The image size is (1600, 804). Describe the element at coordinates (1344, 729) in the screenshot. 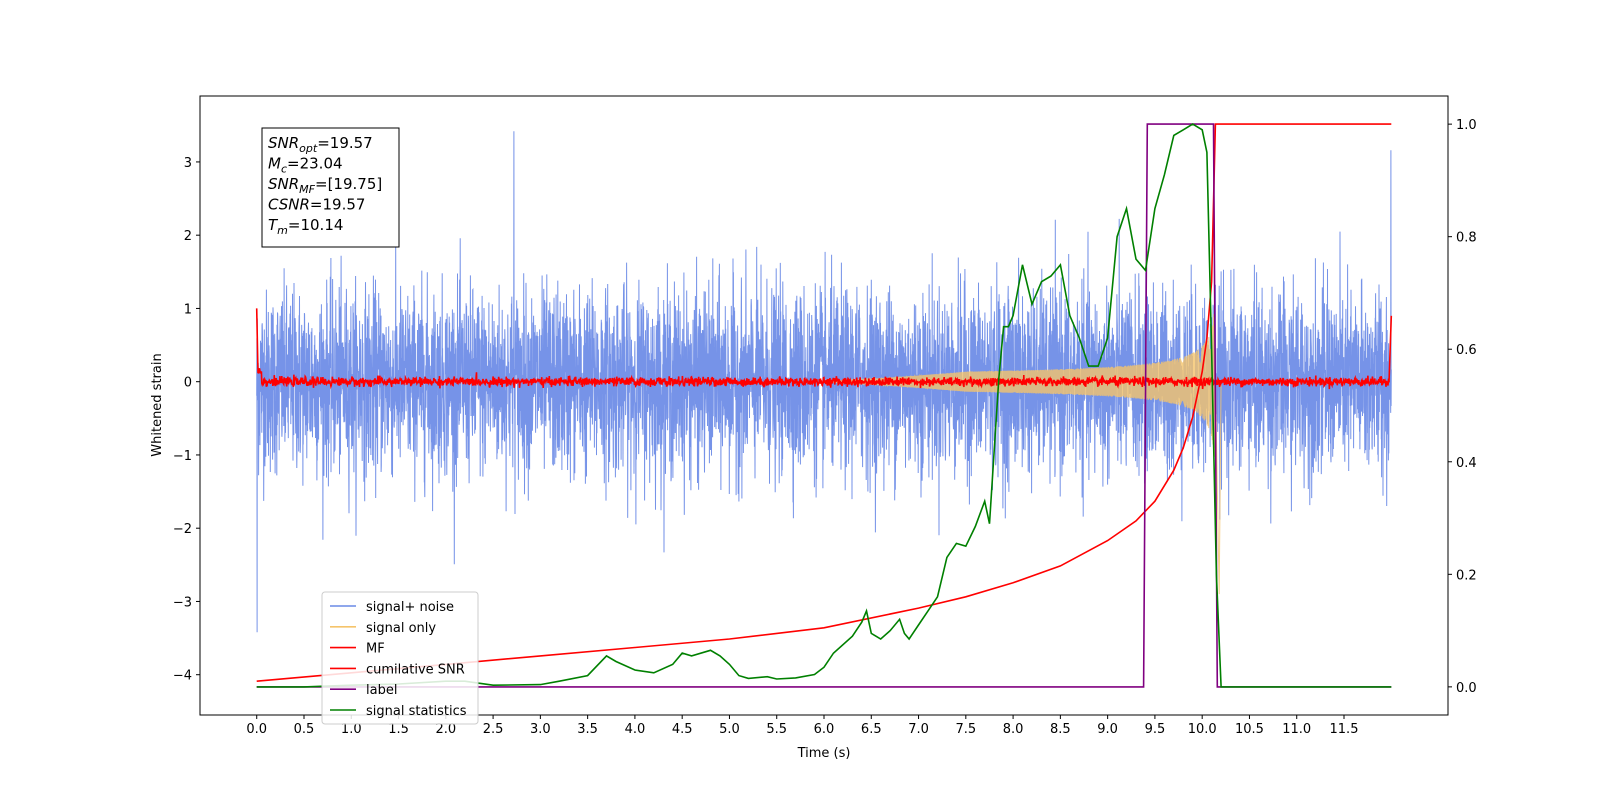

I see `x-tick-label: 11.5` at that location.